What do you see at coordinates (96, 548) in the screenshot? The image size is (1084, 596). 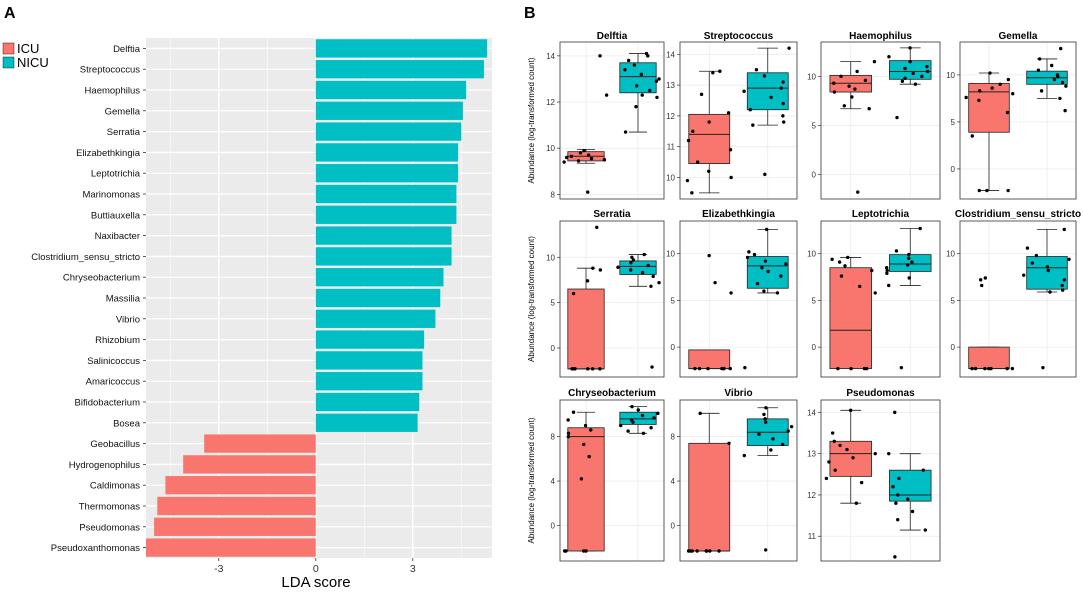 I see `lda-category-label: Pseudoxanthomonas` at bounding box center [96, 548].